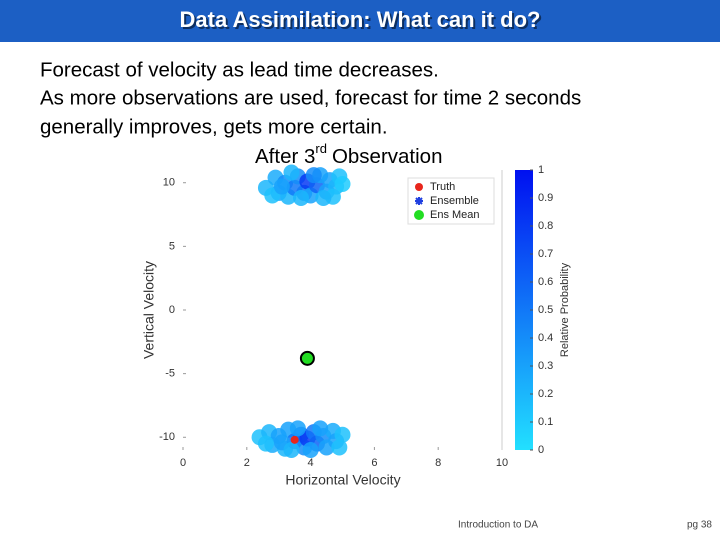  What do you see at coordinates (169, 183) in the screenshot?
I see `y-tick-label: 10` at bounding box center [169, 183].